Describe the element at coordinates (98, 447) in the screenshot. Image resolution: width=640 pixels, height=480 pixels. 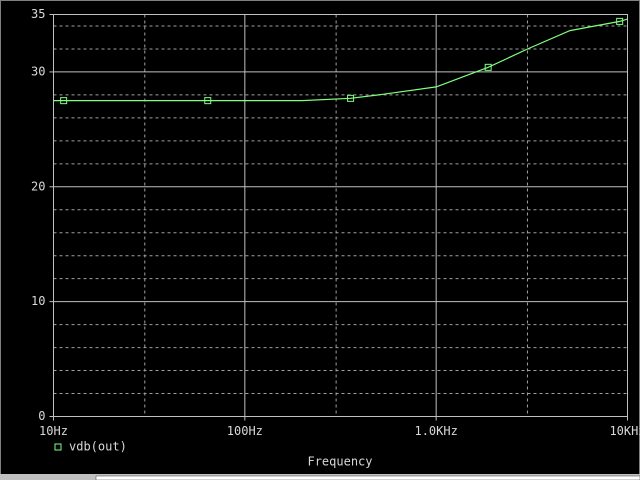
I see `legend-label: vdb(out)` at that location.